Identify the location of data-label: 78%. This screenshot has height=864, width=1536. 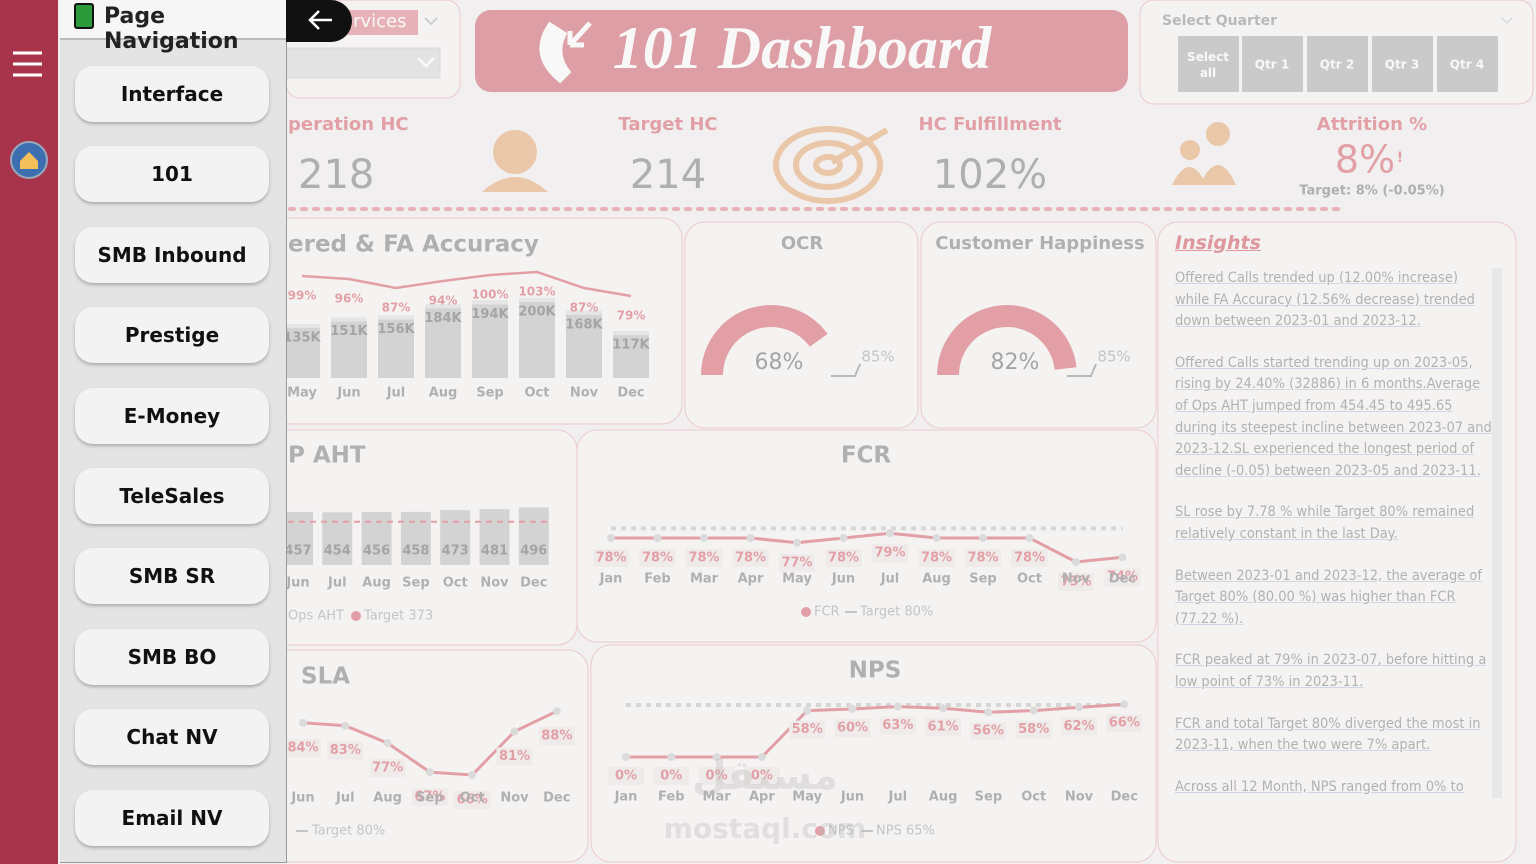
(610, 558).